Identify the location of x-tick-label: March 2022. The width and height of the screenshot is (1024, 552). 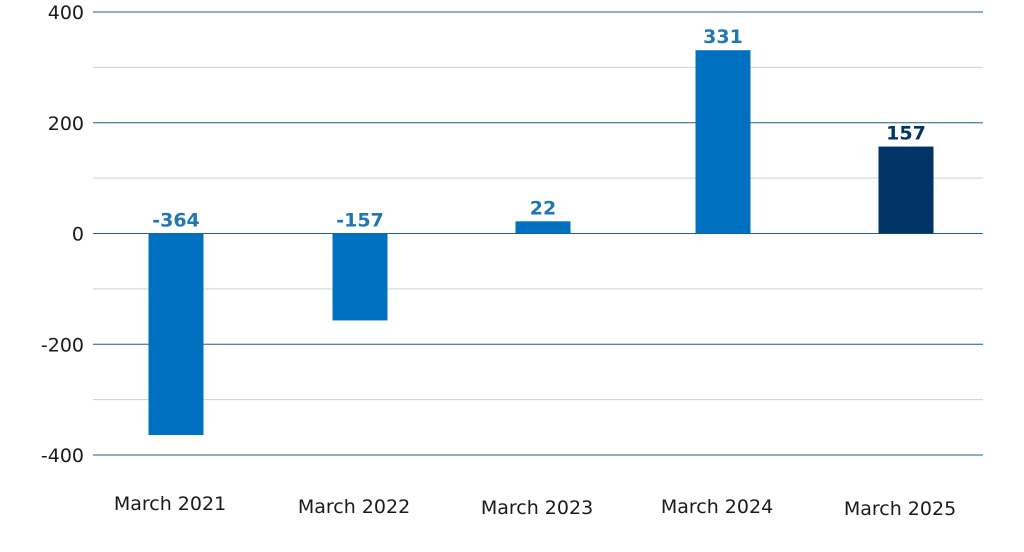
(354, 507).